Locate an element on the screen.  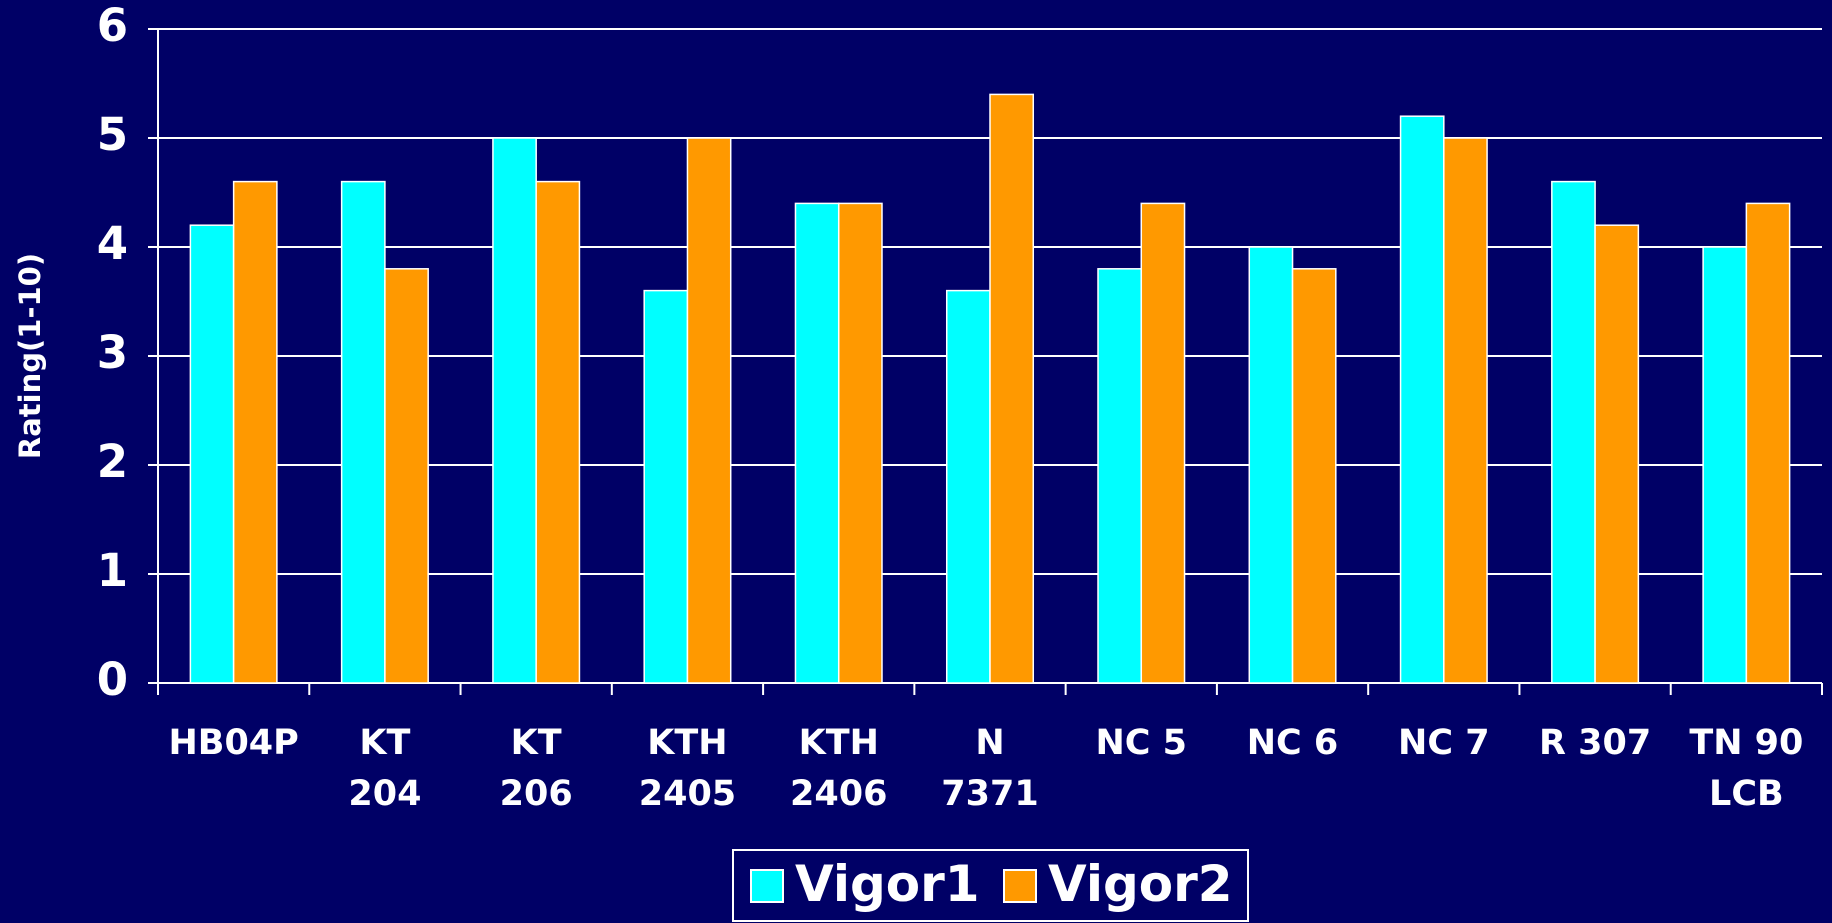
x-tick-label: TN 90 is located at coordinates (1746, 743).